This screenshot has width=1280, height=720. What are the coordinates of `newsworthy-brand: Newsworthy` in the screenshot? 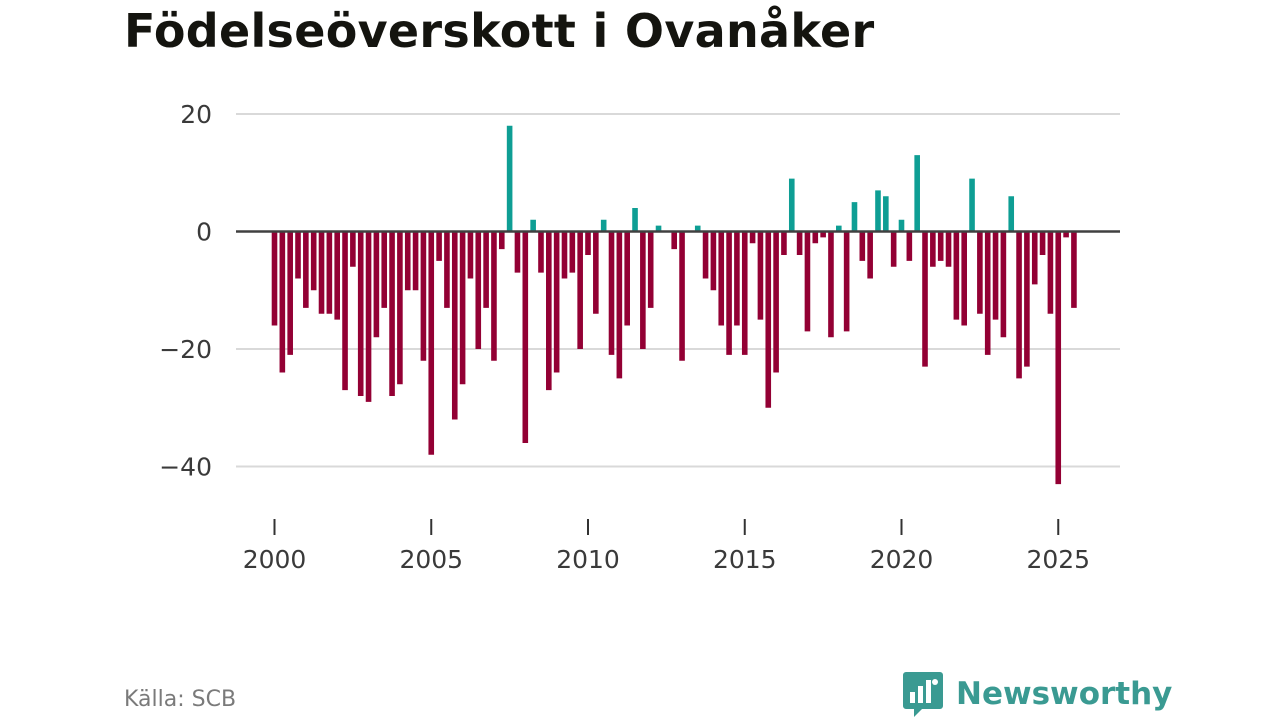 It's located at (1037, 694).